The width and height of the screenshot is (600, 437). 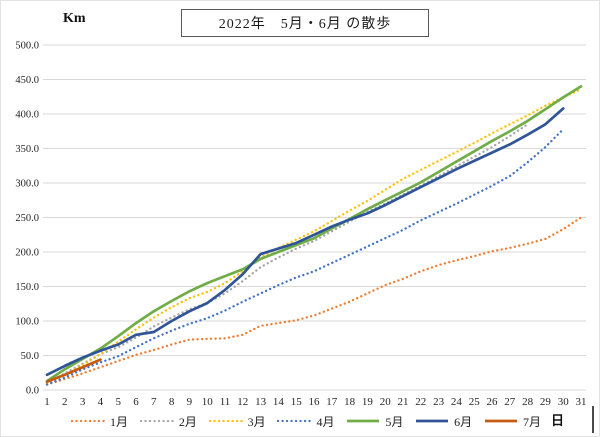 What do you see at coordinates (386, 402) in the screenshot?
I see `x-tick-label: 20` at bounding box center [386, 402].